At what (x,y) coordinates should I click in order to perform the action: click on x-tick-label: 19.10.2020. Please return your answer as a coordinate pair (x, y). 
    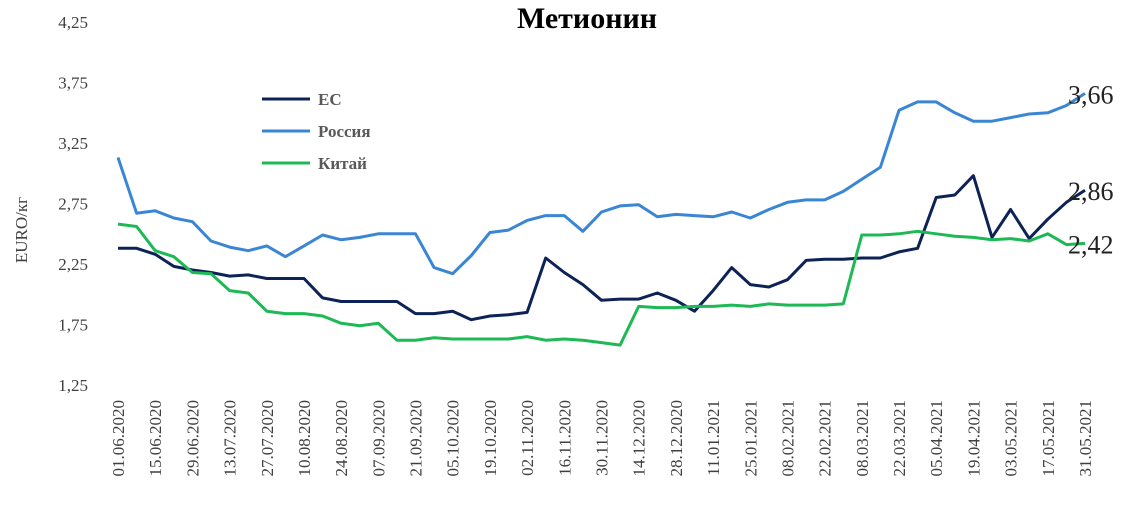
    Looking at the image, I should click on (490, 438).